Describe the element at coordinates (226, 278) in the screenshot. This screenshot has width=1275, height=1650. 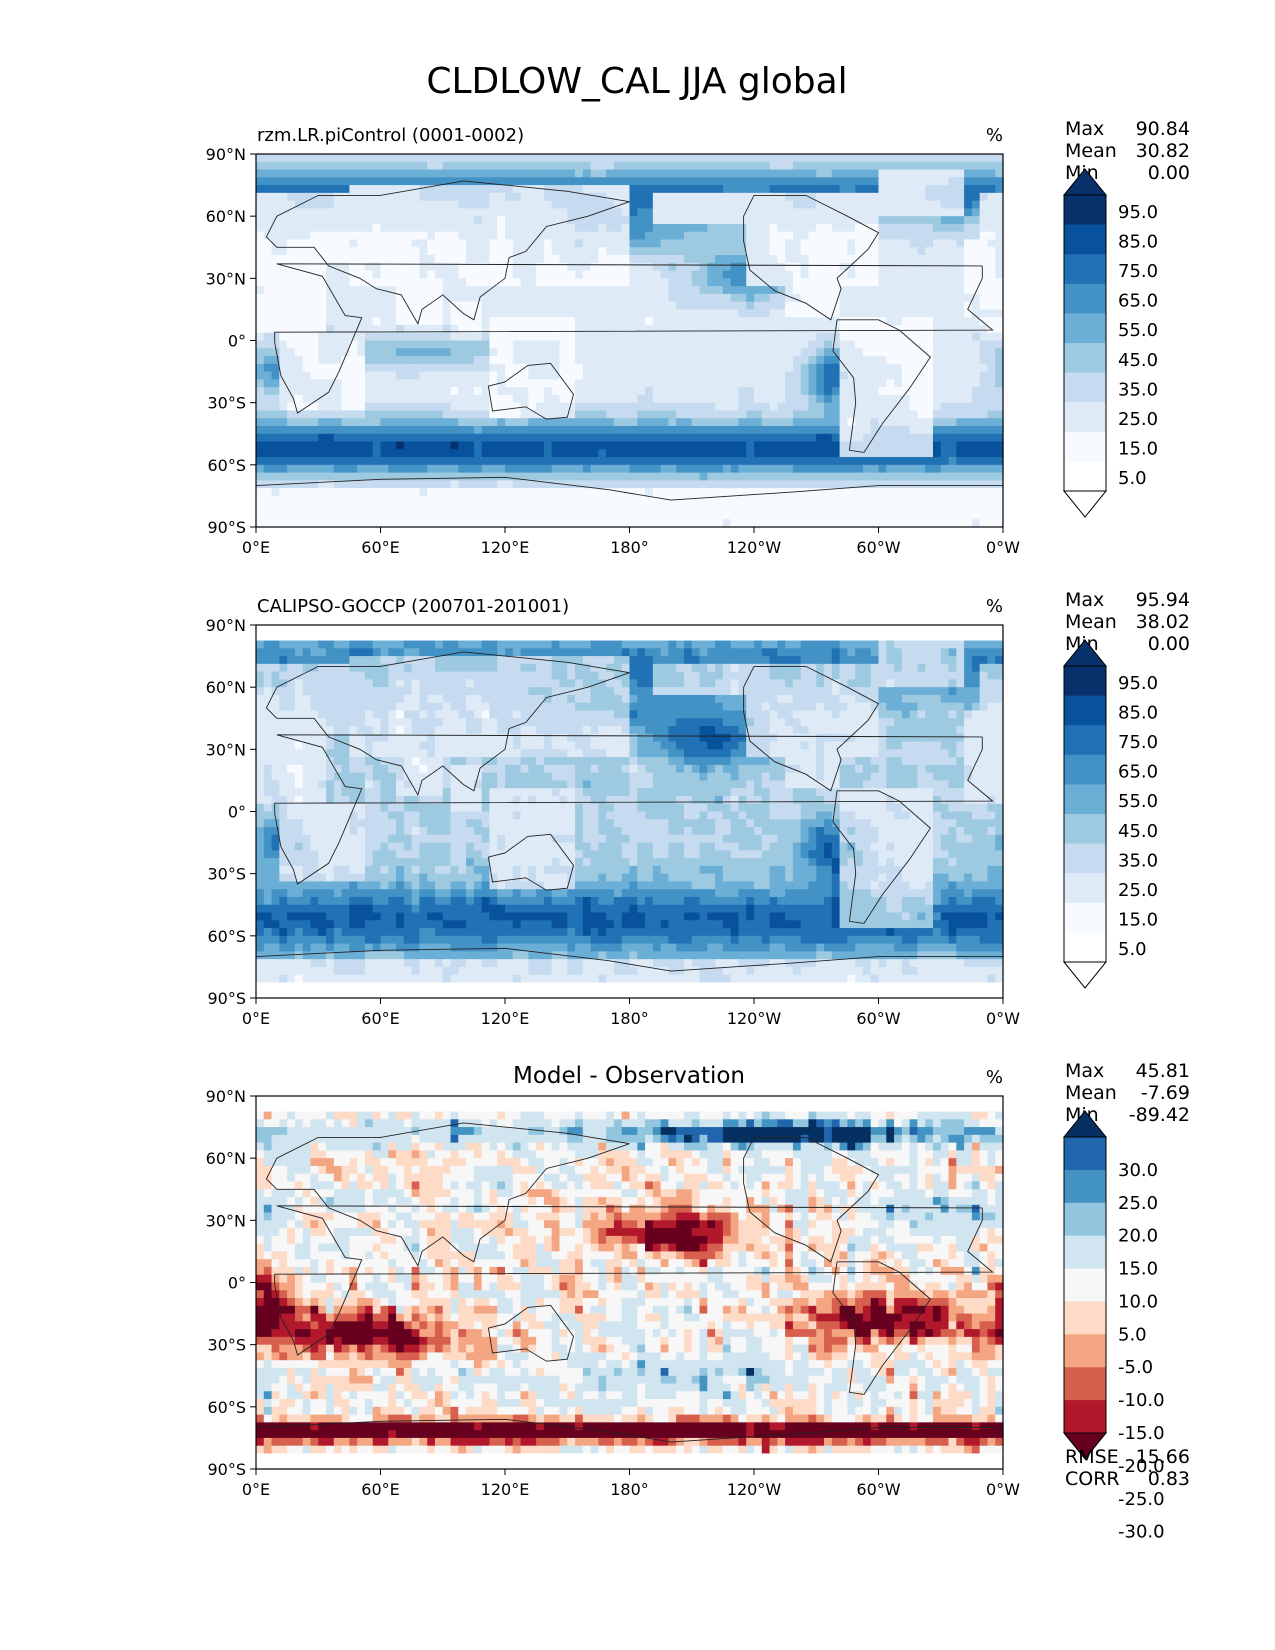
I see `y-tick-label: 30°N` at that location.